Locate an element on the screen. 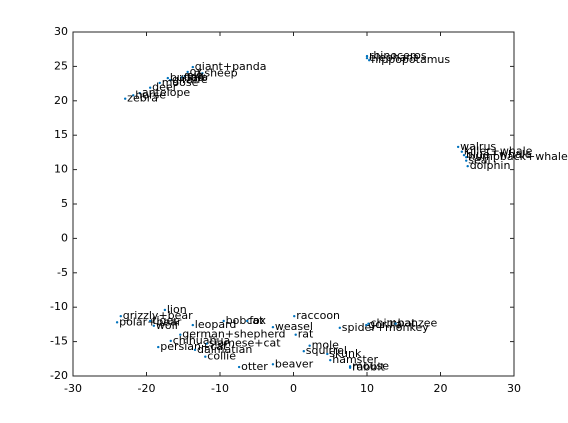 Image resolution: width=568 pixels, height=423 pixels. point-label: cow is located at coordinates (195, 76).